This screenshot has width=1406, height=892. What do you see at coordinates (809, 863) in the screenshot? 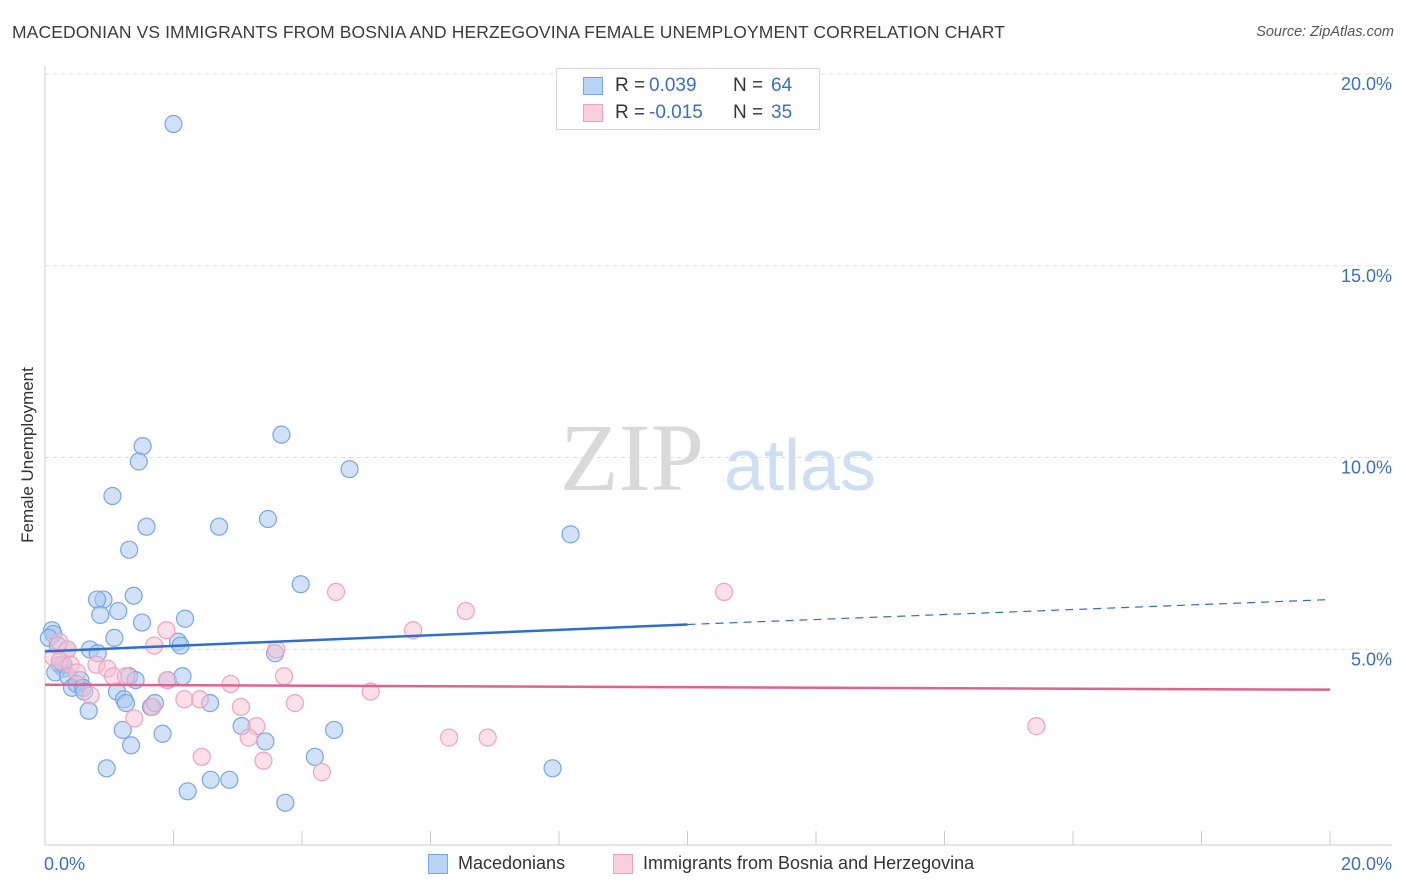
I see `legend-label: Immigrants from Bosnia and Herzegovina` at bounding box center [809, 863].